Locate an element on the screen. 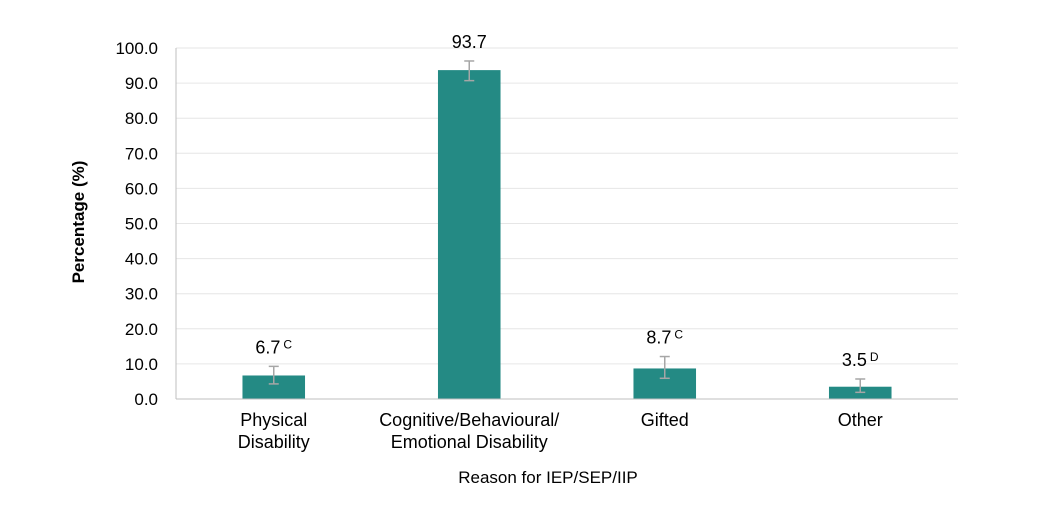  y-tick-label: 70.0 is located at coordinates (141, 153).